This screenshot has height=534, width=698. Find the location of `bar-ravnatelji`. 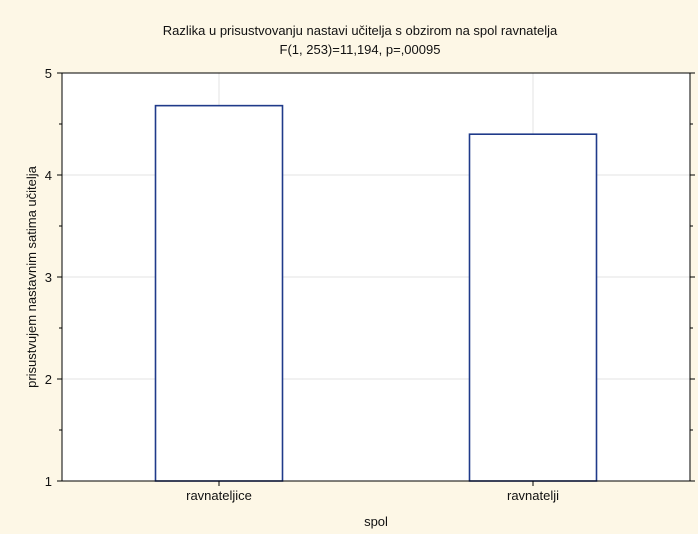

bar-ravnatelji is located at coordinates (533, 307).